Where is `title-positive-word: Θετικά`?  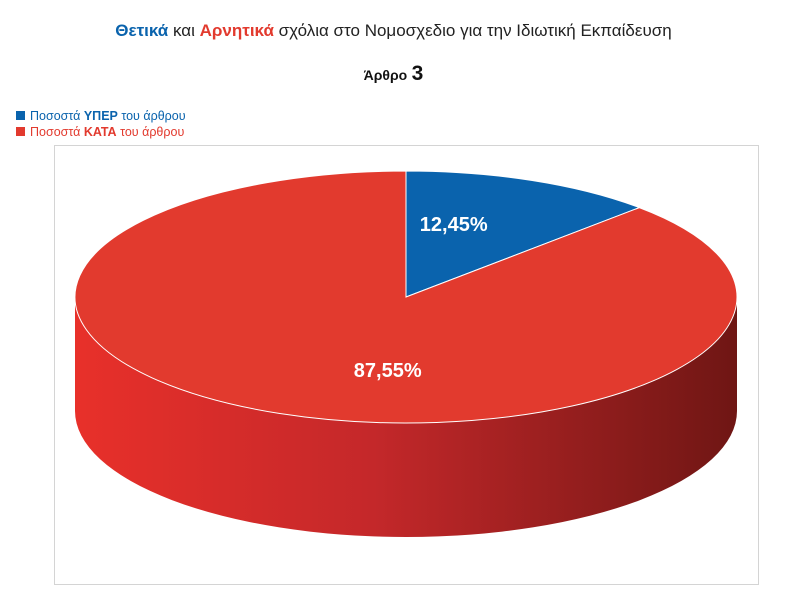 title-positive-word: Θετικά is located at coordinates (142, 30).